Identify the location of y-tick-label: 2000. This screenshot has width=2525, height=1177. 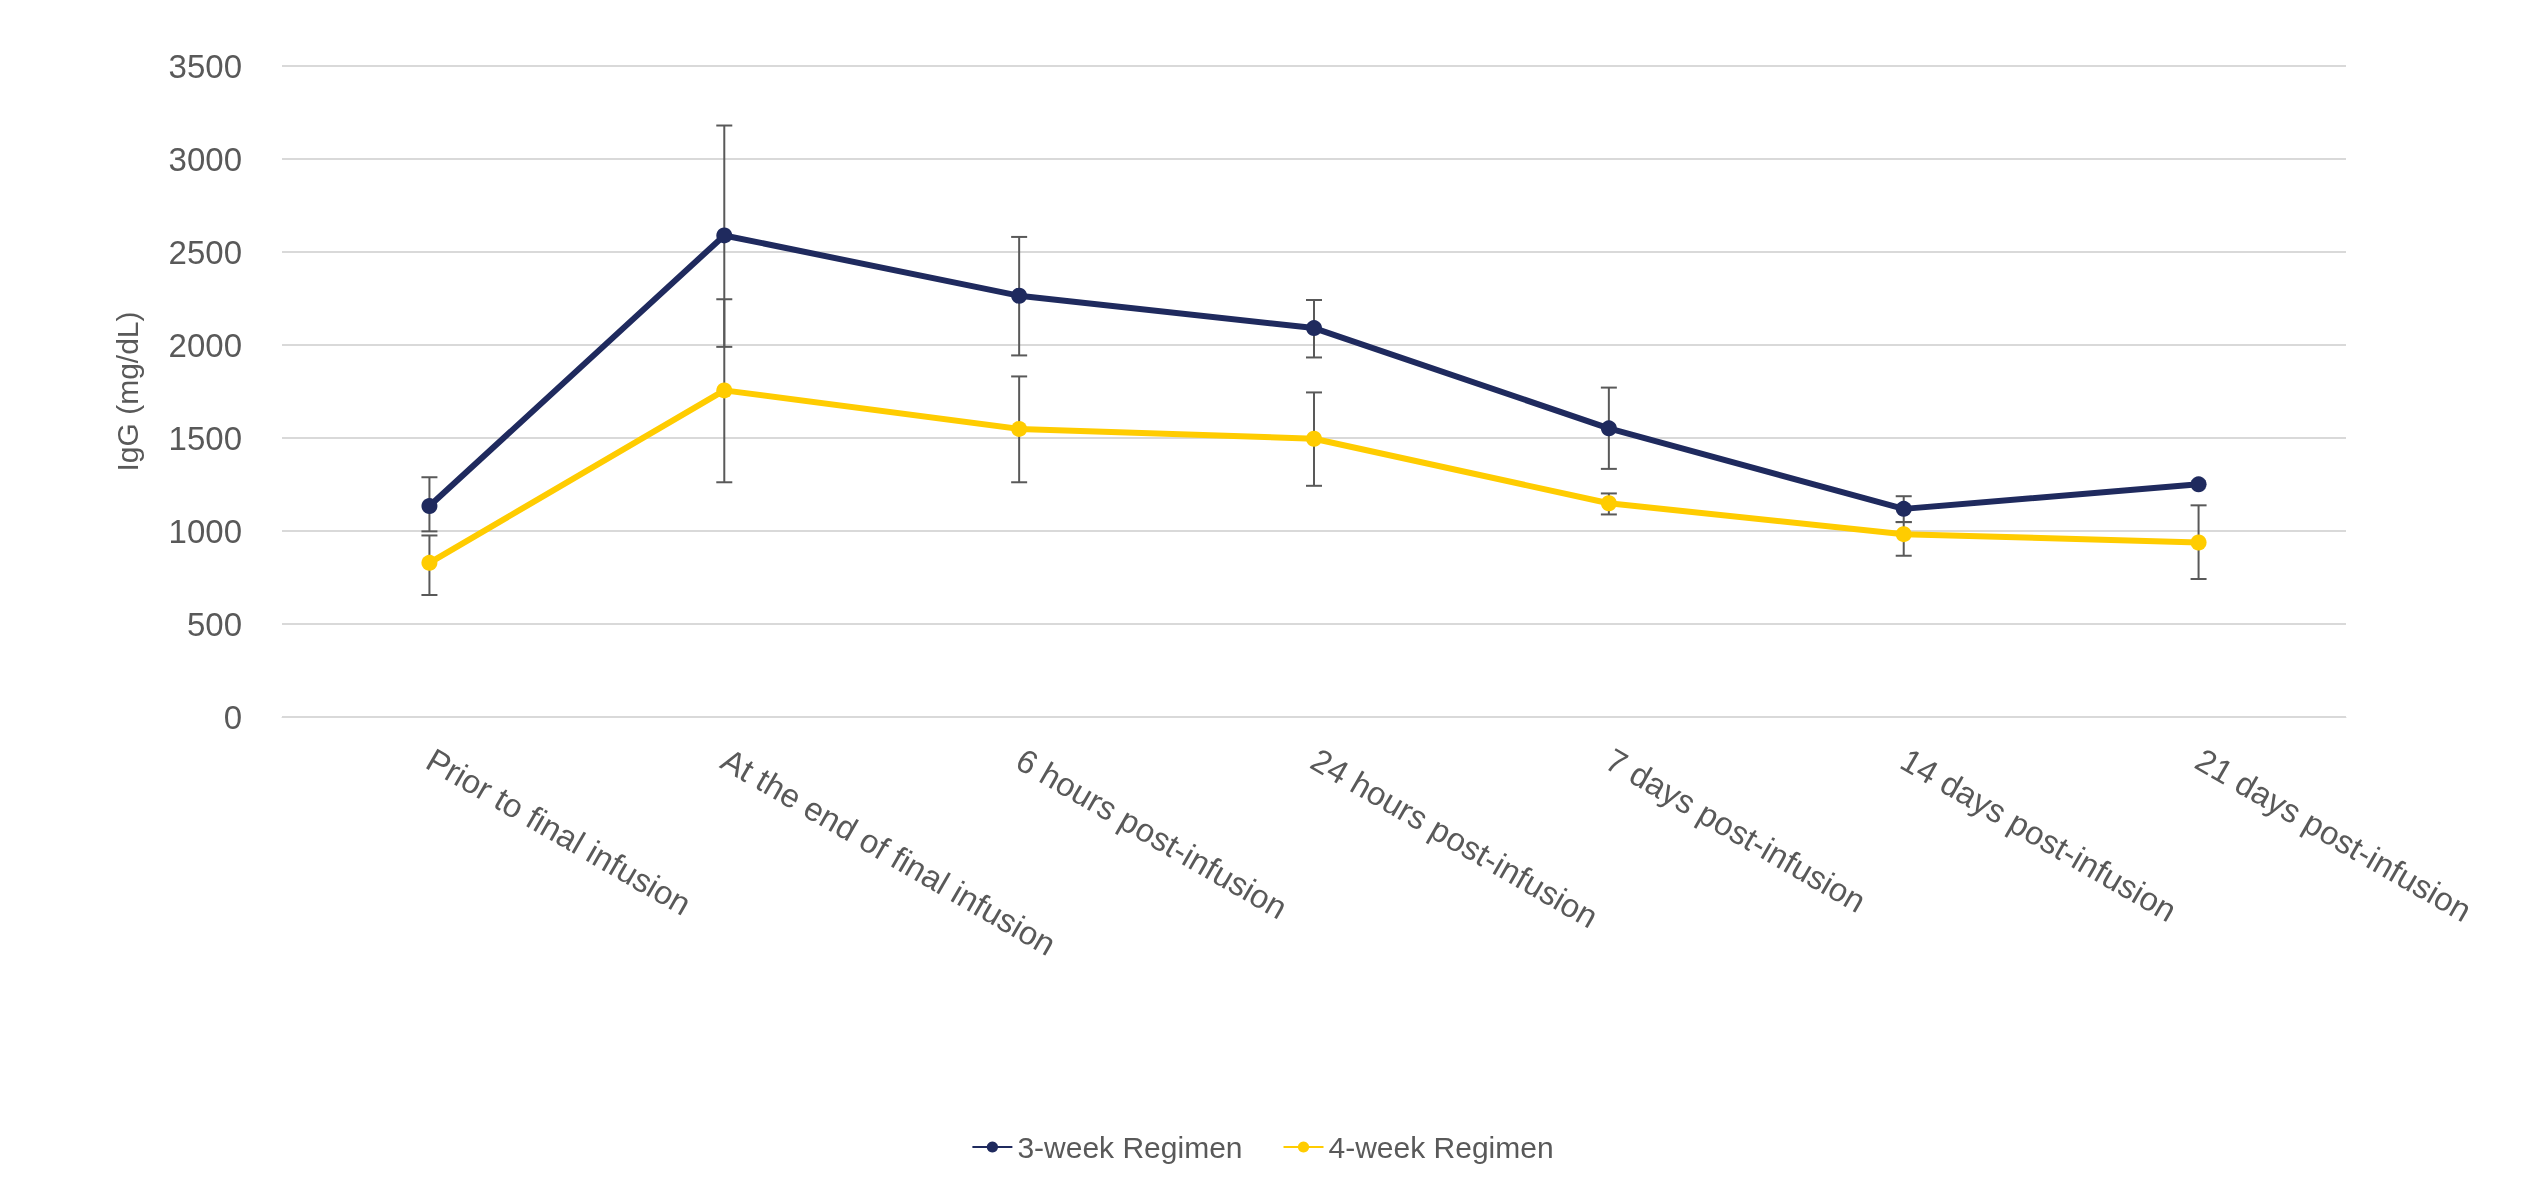
(205, 345).